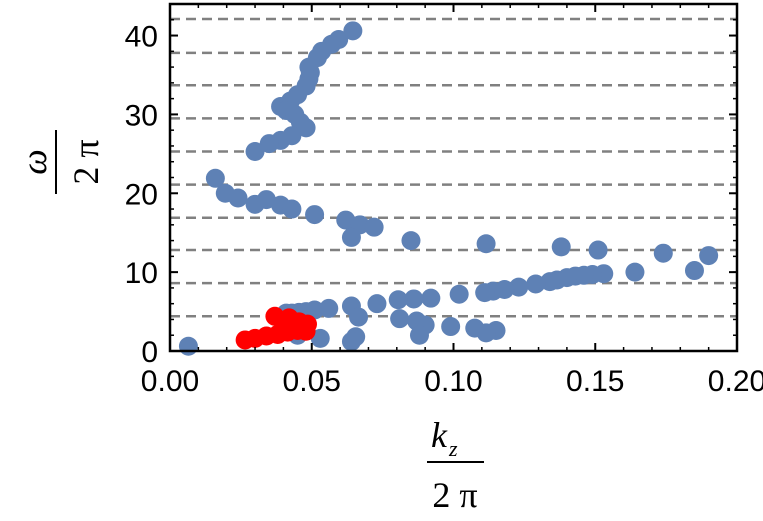 The width and height of the screenshot is (763, 521). What do you see at coordinates (454, 495) in the screenshot?
I see `x-axis-label-denominator: 2 π` at bounding box center [454, 495].